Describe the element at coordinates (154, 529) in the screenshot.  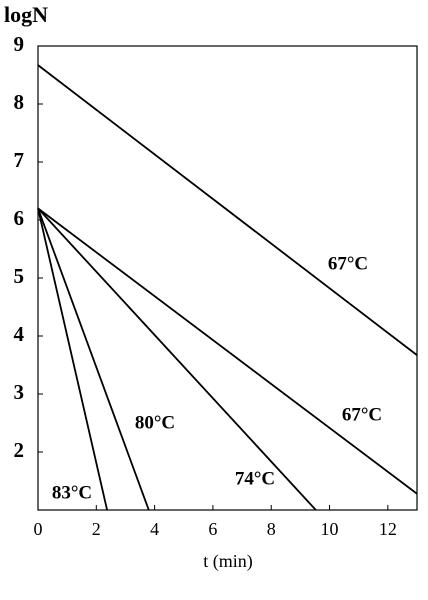
I see `x-tick-label: 4` at that location.